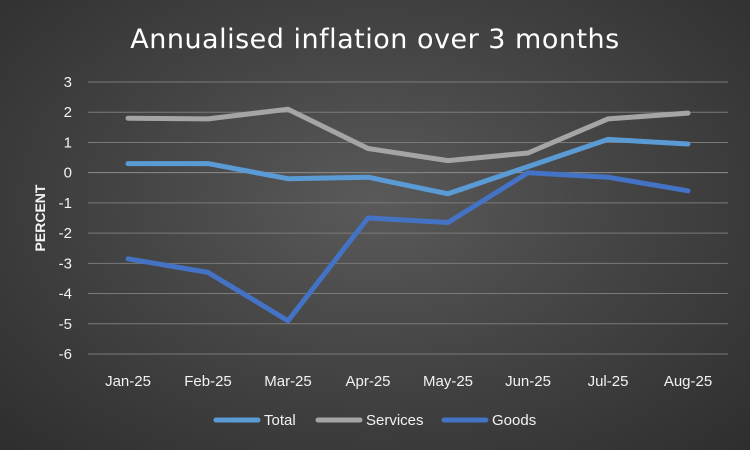 The width and height of the screenshot is (750, 450). Describe the element at coordinates (408, 166) in the screenshot. I see `series-line-total` at that location.